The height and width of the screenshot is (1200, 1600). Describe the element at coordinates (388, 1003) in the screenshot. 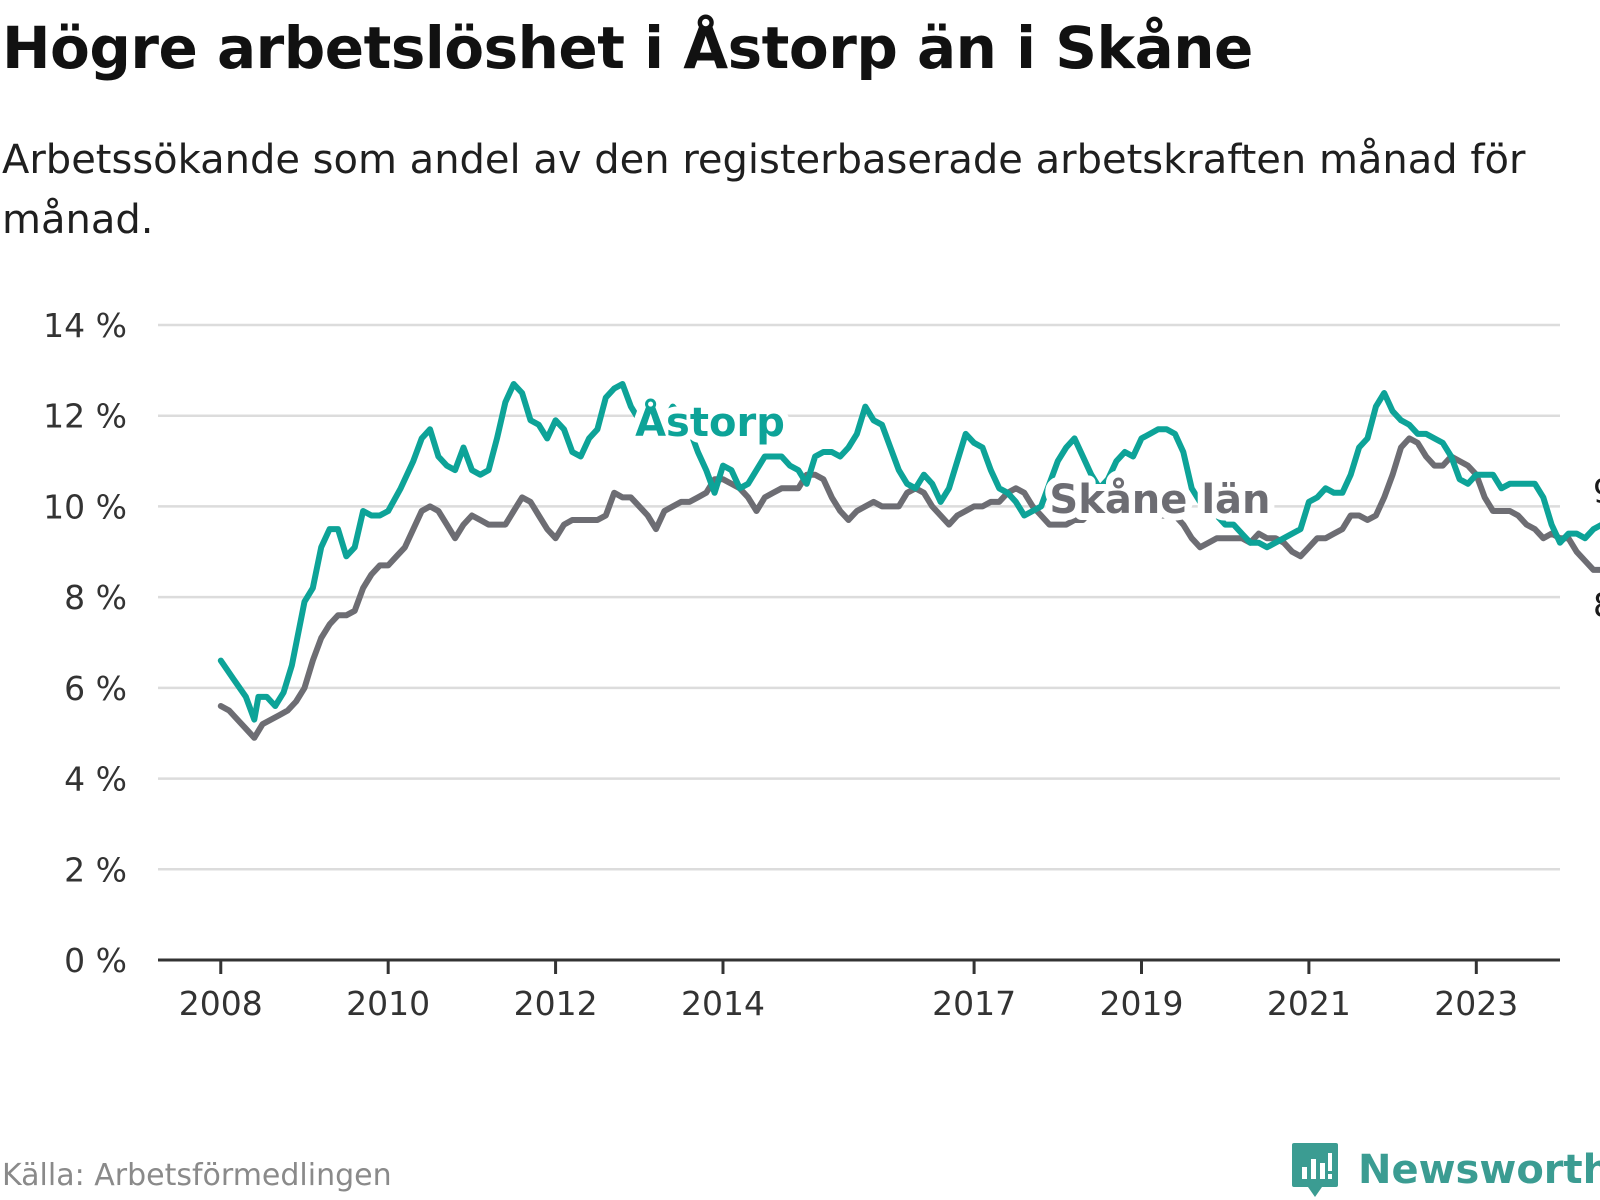

I see `x-tick-label: 2010` at that location.